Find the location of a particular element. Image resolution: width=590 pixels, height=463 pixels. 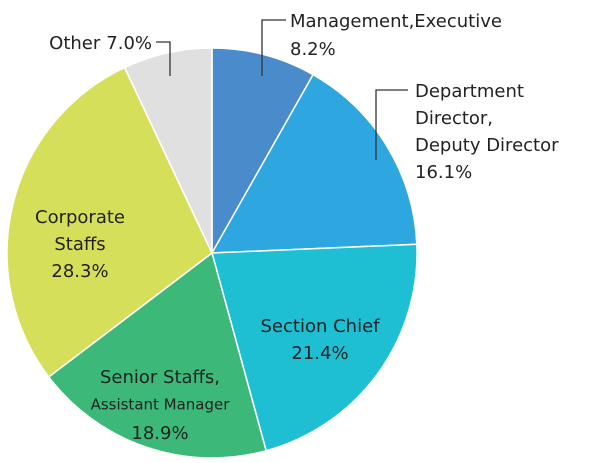

value-label: 8.2% is located at coordinates (313, 49).